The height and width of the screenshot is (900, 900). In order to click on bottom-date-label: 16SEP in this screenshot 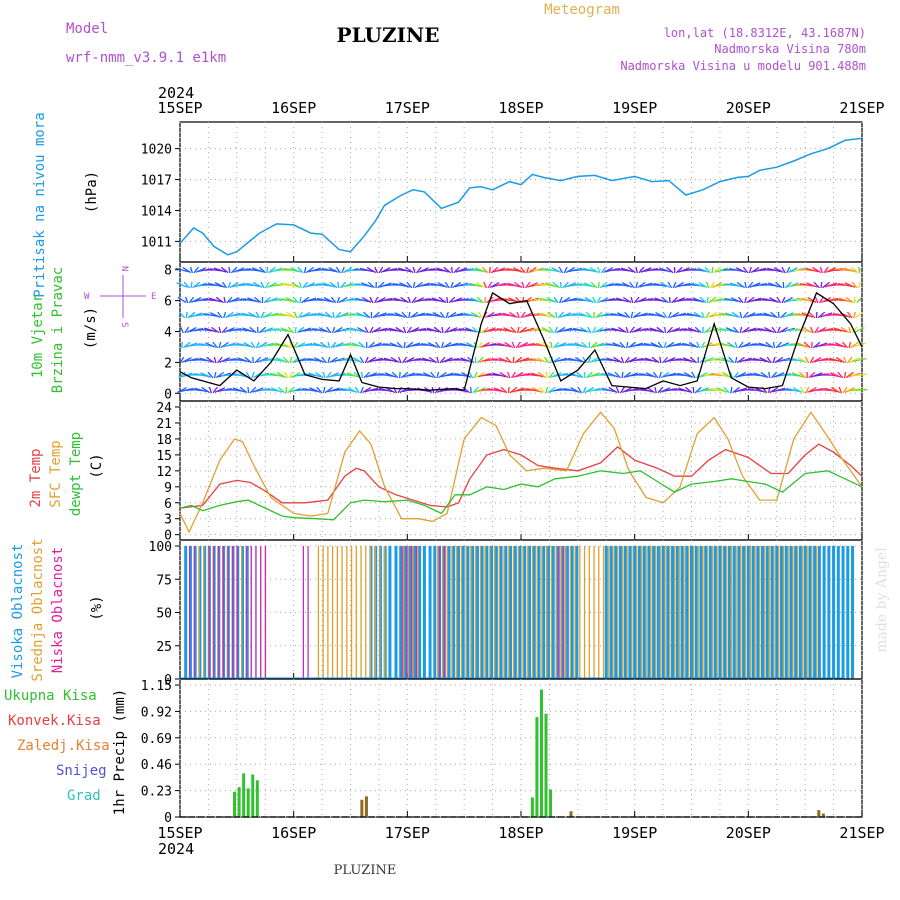, I will do `click(293, 833)`.